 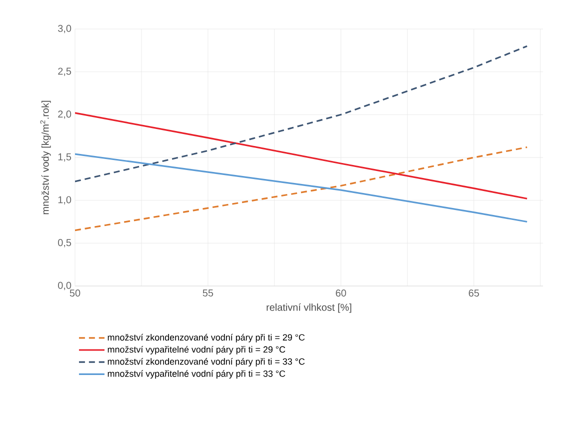 I want to click on line-series, so click(x=301, y=188).